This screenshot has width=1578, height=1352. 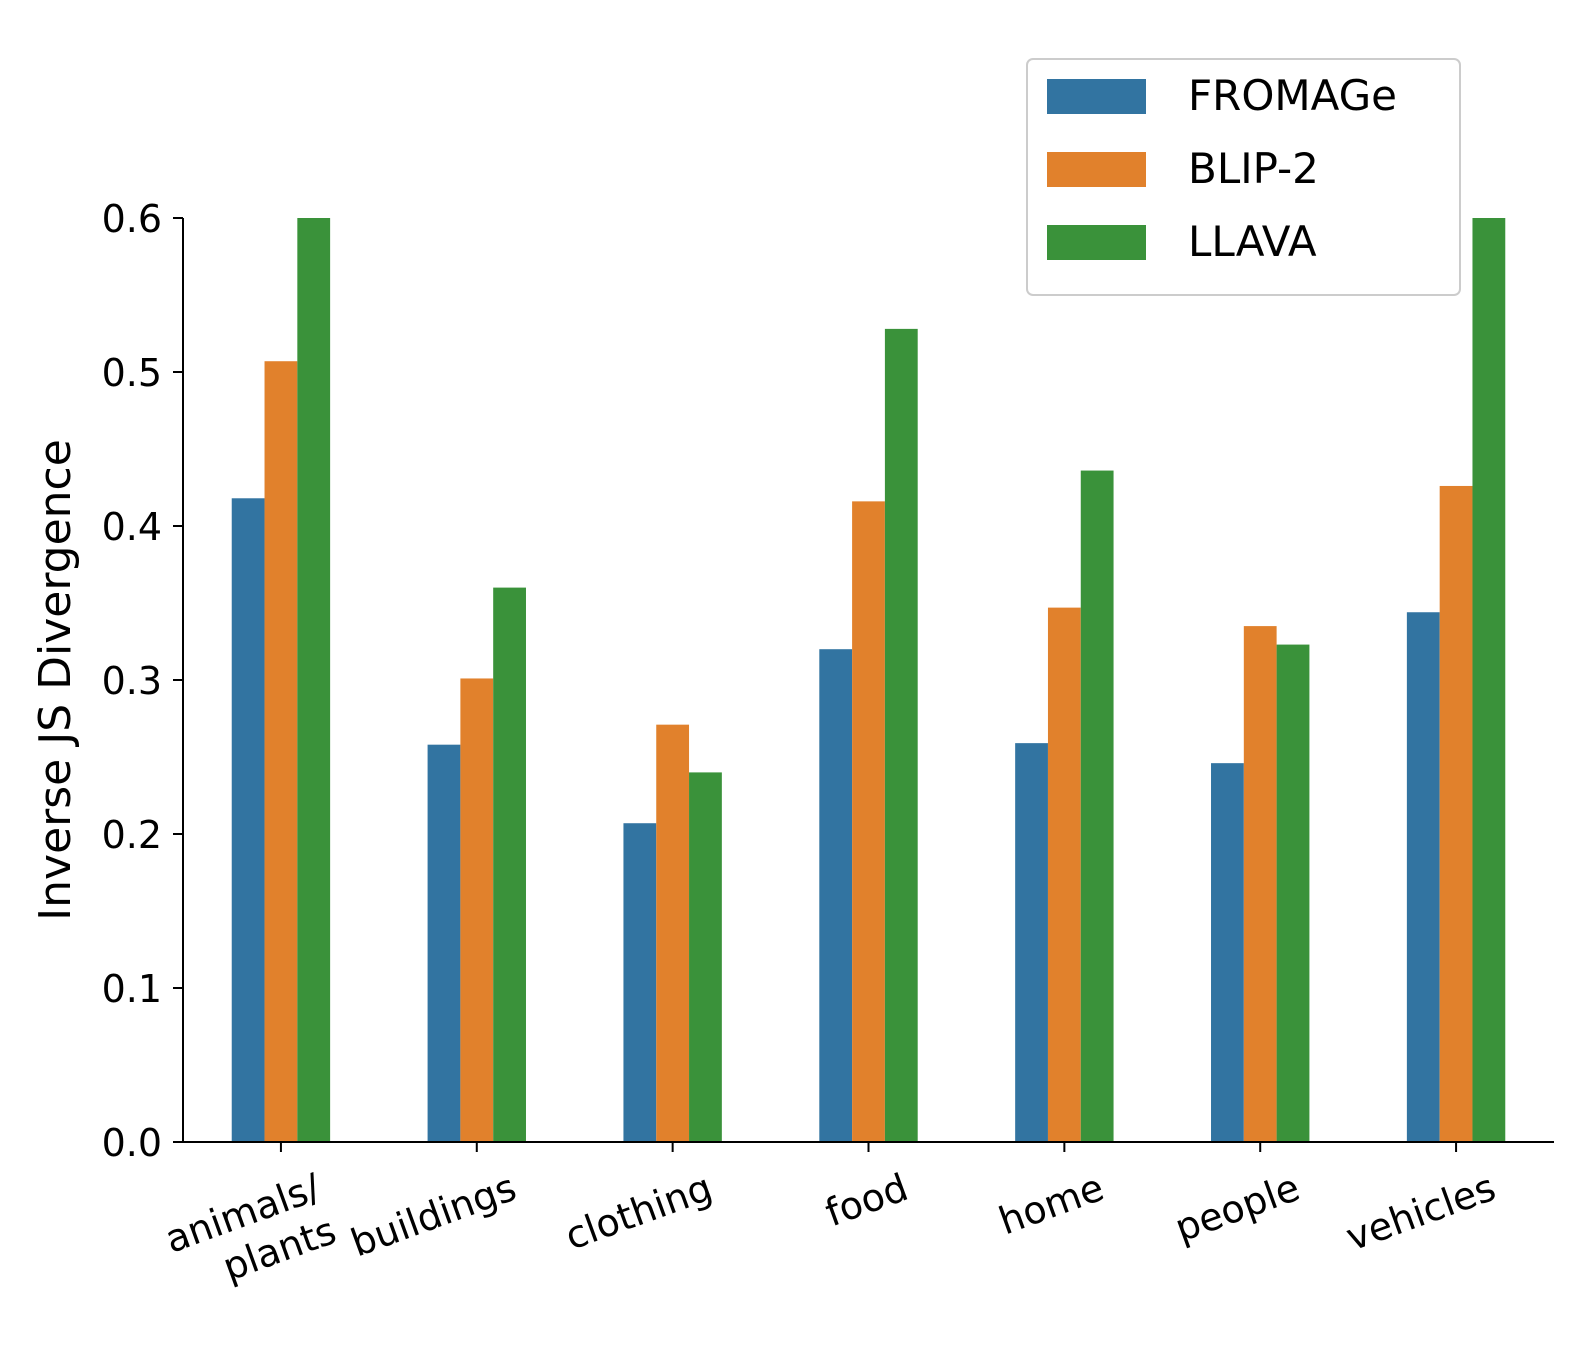 What do you see at coordinates (132, 1143) in the screenshot?
I see `y-tick-label: 0.0` at bounding box center [132, 1143].